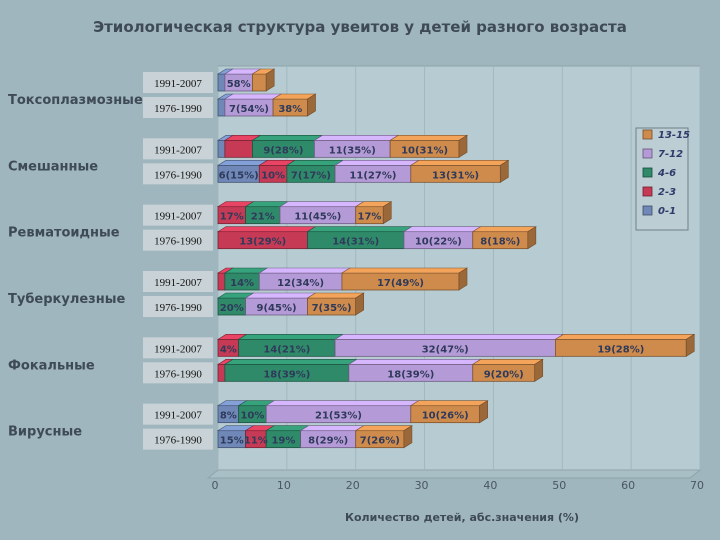 The width and height of the screenshot is (720, 540). I want to click on data-label: 6(15%), so click(239, 175).